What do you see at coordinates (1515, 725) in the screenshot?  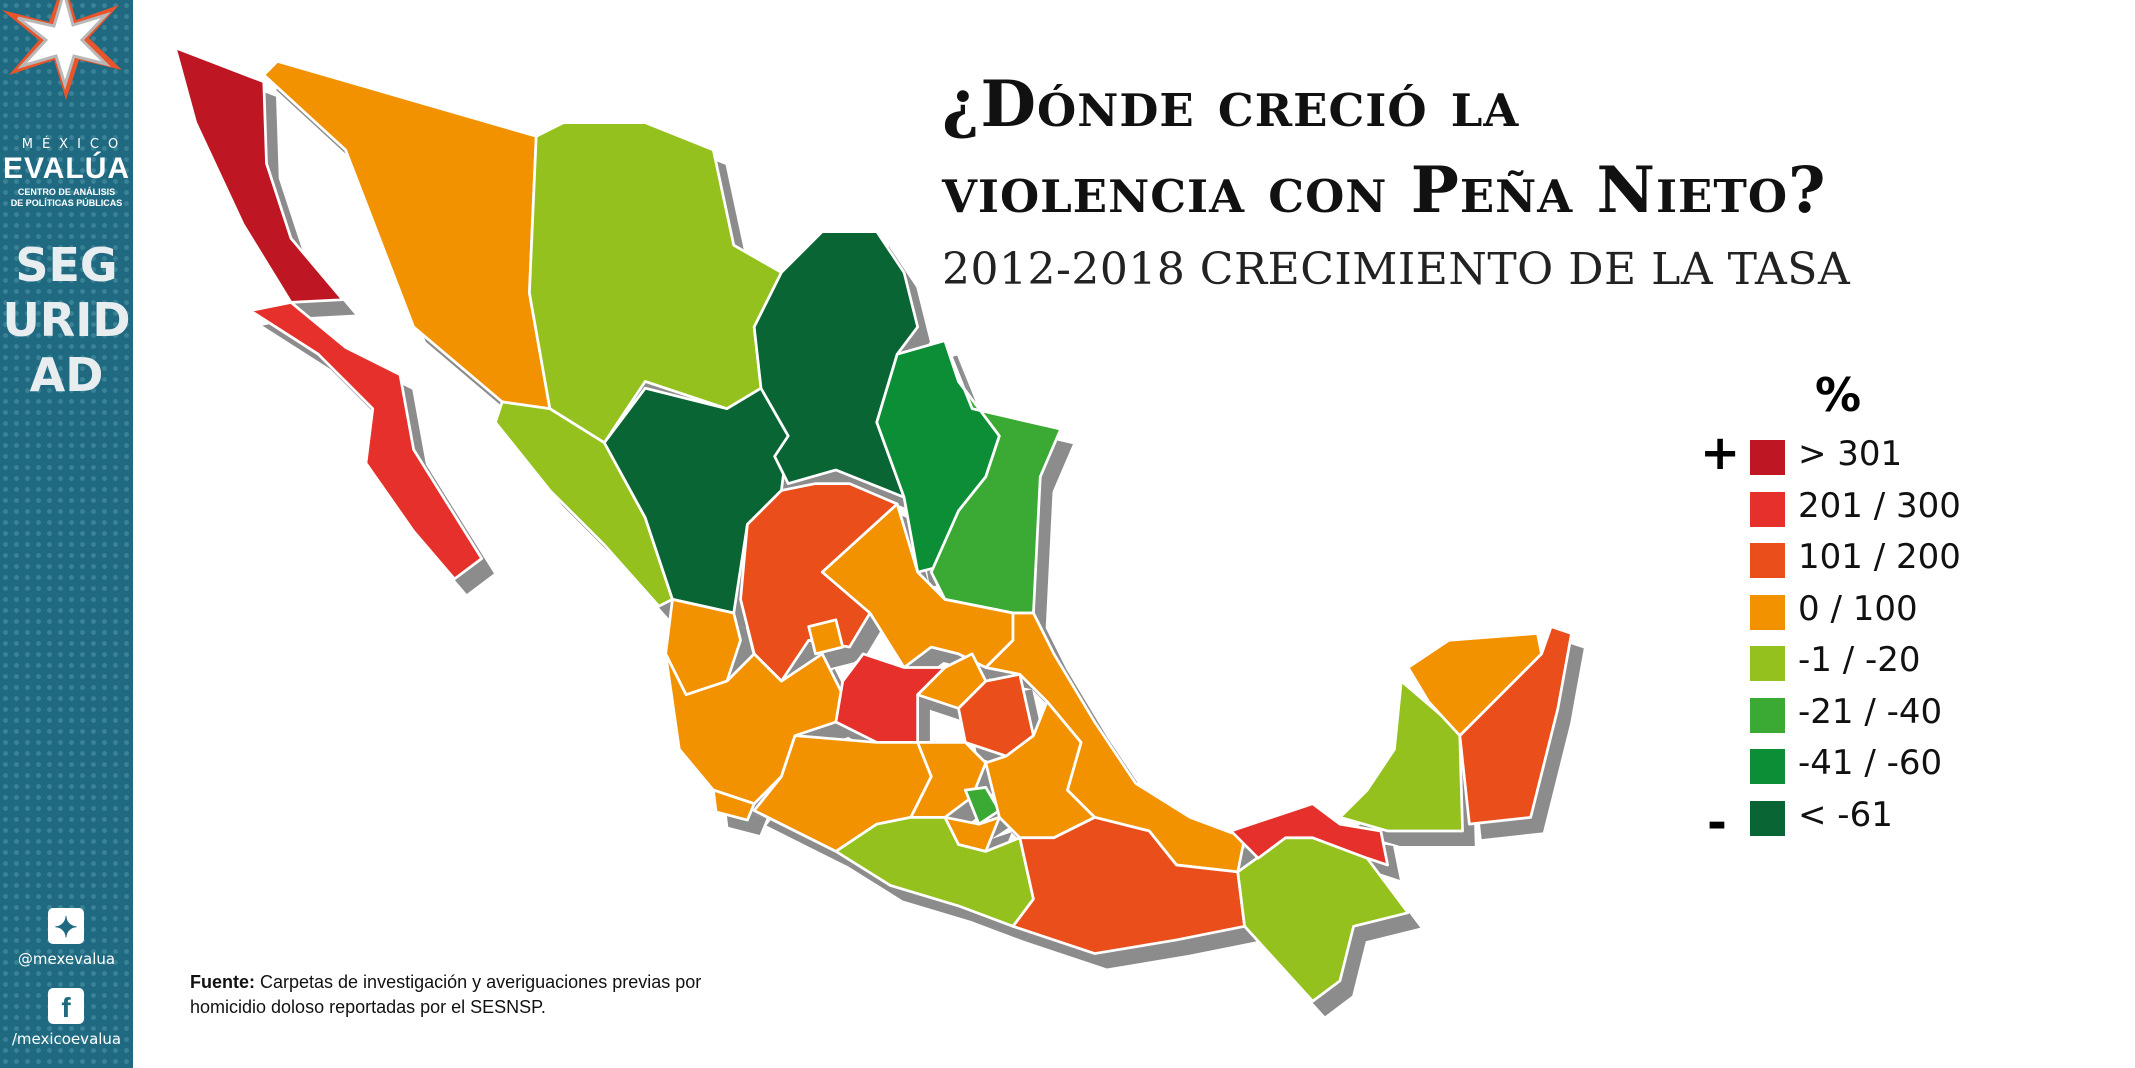 I see `state-quintana-roo` at bounding box center [1515, 725].